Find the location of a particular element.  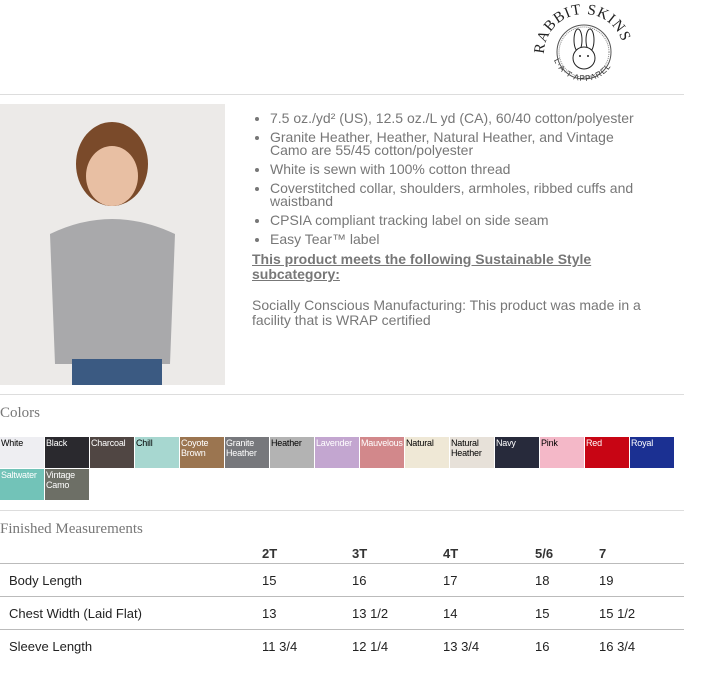

measurement-value: 14 is located at coordinates (489, 613).